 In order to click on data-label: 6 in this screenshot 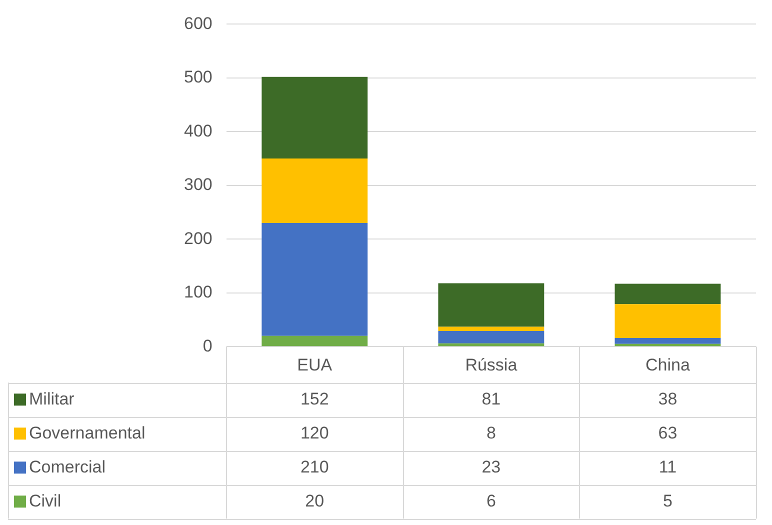, I will do `click(491, 500)`.